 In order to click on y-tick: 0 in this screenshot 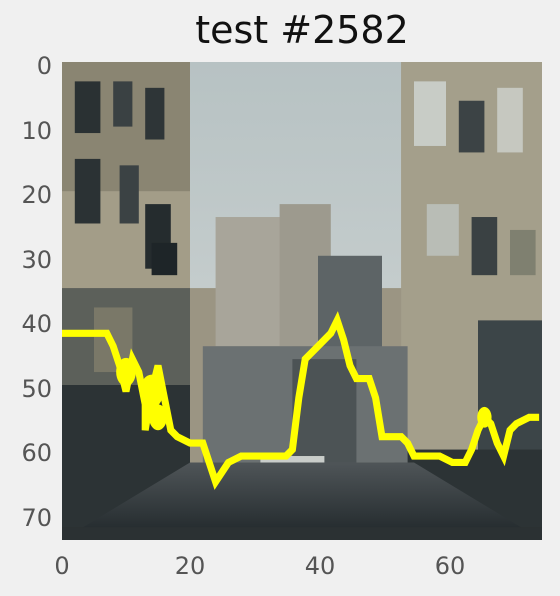, I will do `click(44, 66)`.